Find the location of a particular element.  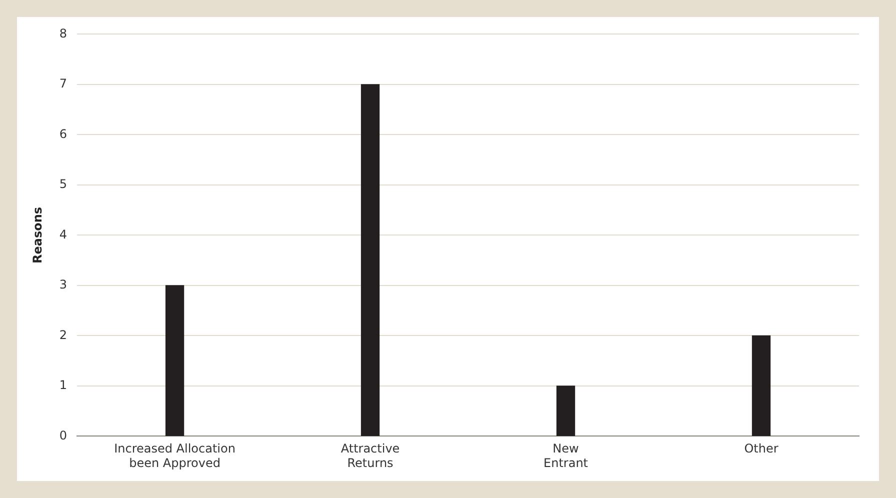

x-tick-label: New Entrant is located at coordinates (566, 456).